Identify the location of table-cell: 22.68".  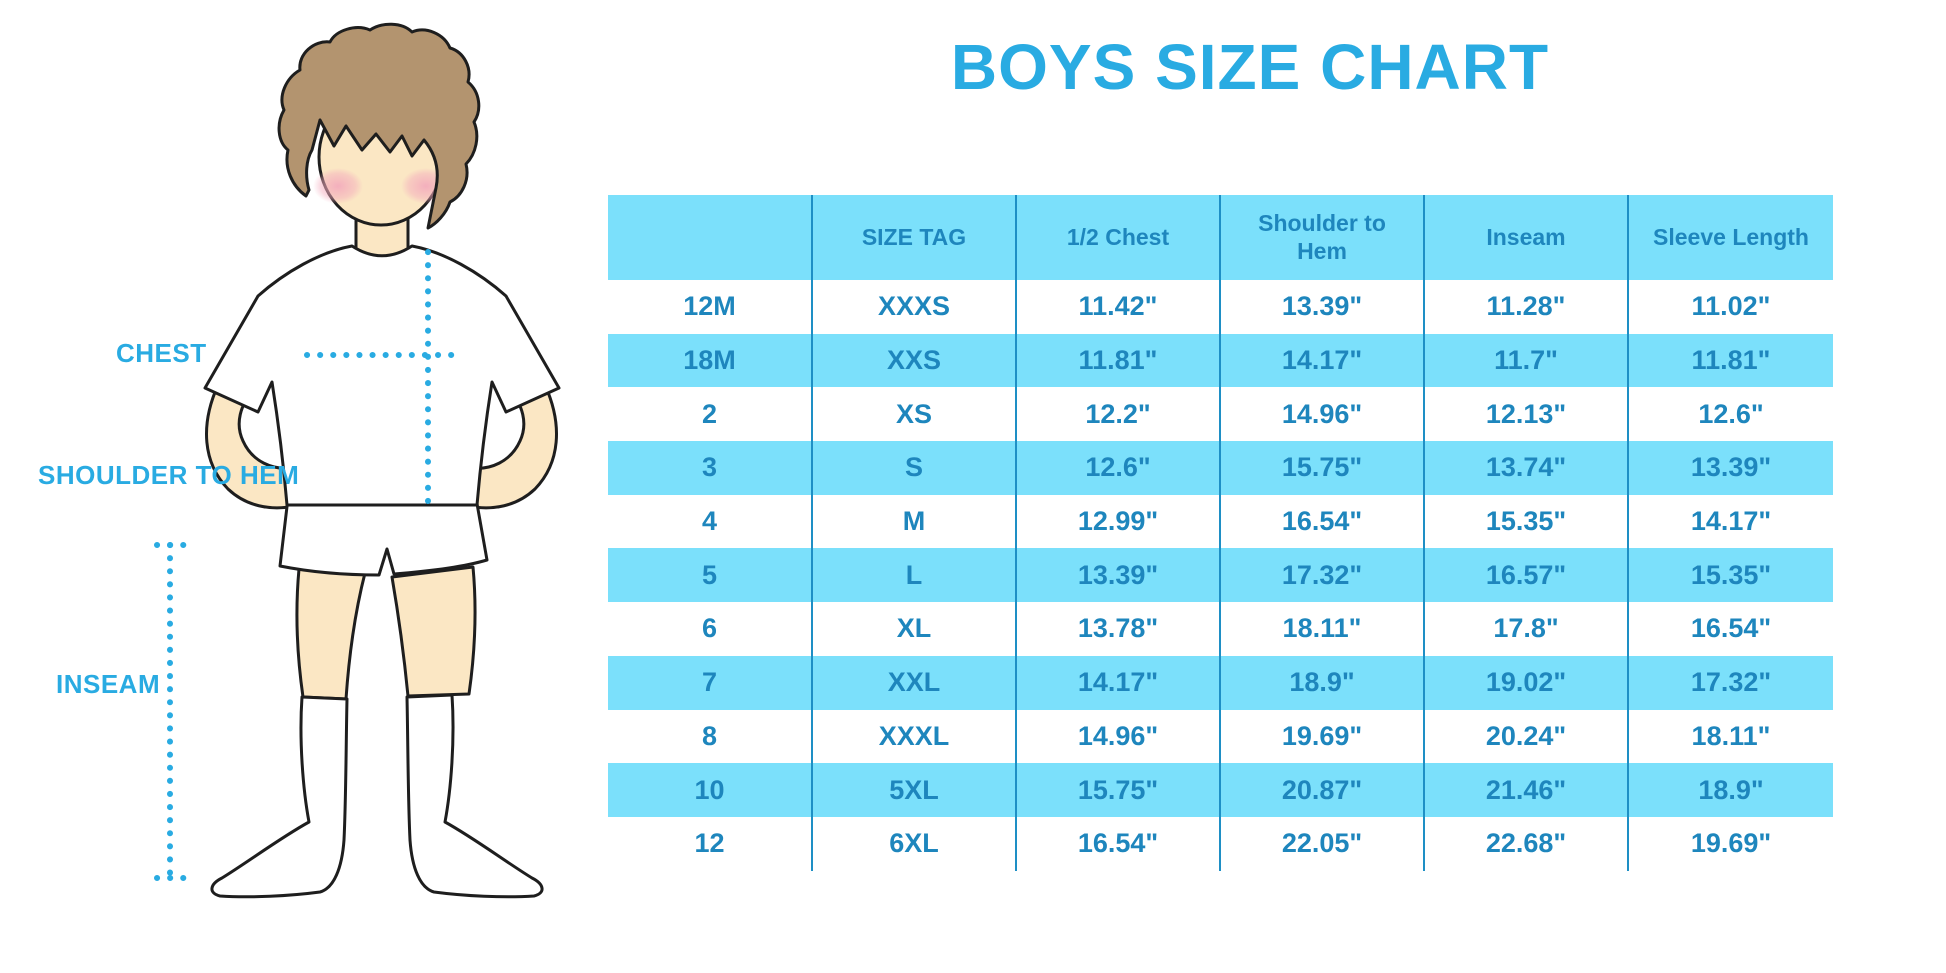
(1525, 843).